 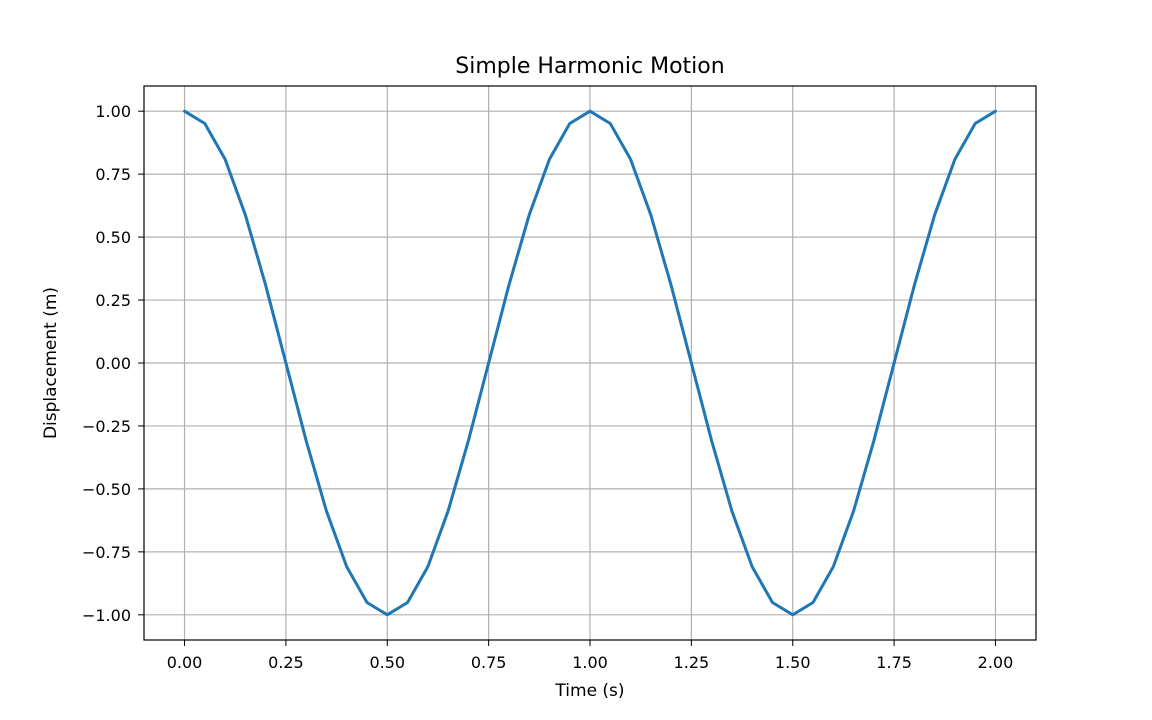 I want to click on y-axis: 1.00 0.75 0.50 0.25 0.00 −0.25 −0.50 −0.75 −1.00, so click(x=113, y=363).